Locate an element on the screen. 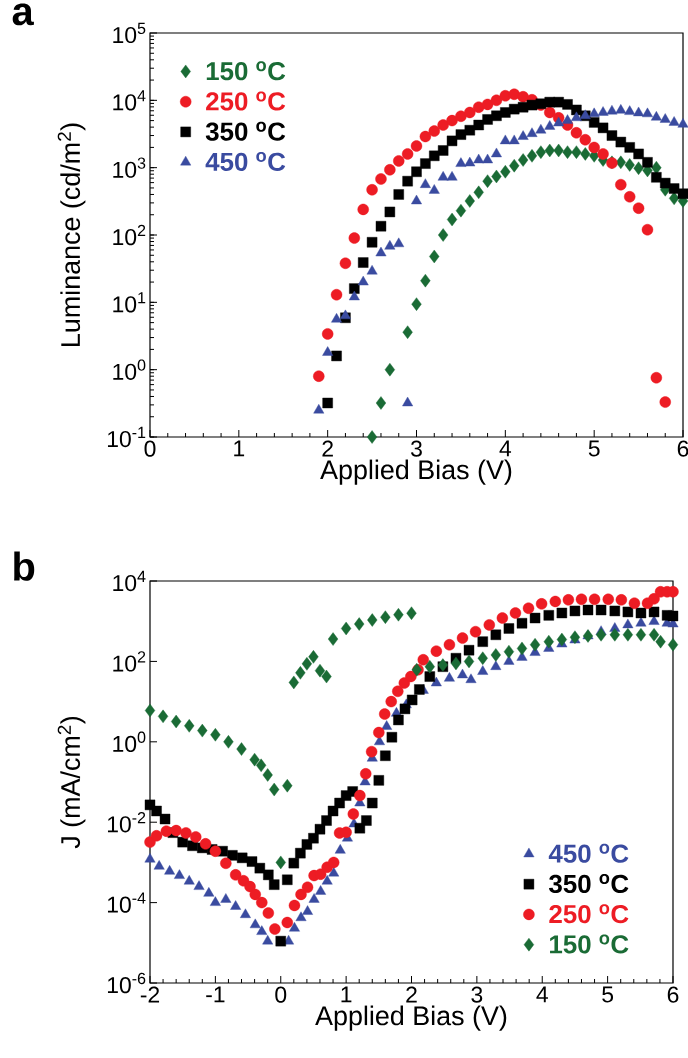 The image size is (688, 1058). x-tick-label: -1 is located at coordinates (215, 994).